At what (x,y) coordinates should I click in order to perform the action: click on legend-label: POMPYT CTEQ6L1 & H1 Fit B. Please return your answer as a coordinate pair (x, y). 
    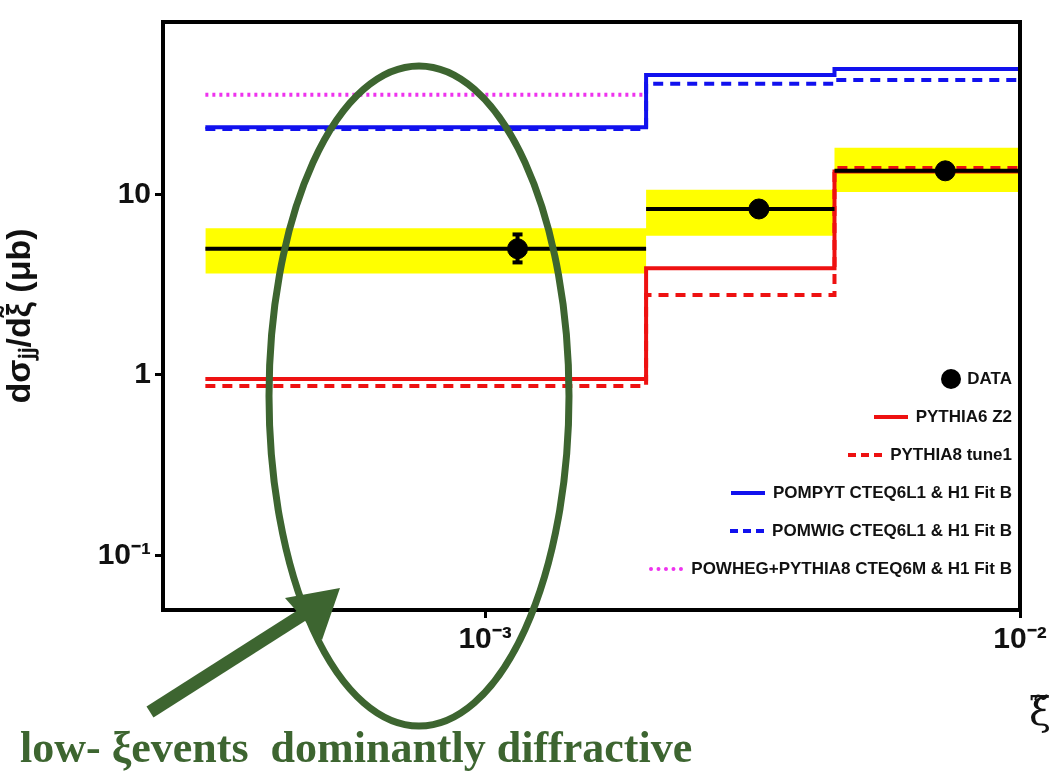
    Looking at the image, I should click on (892, 493).